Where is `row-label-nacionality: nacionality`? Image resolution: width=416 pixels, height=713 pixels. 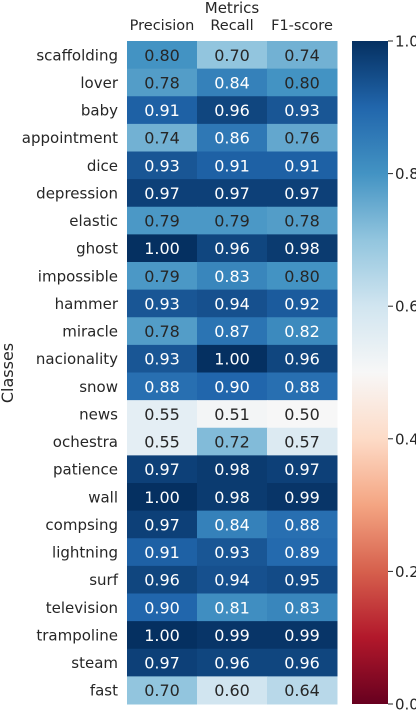 row-label-nacionality: nacionality is located at coordinates (77, 359).